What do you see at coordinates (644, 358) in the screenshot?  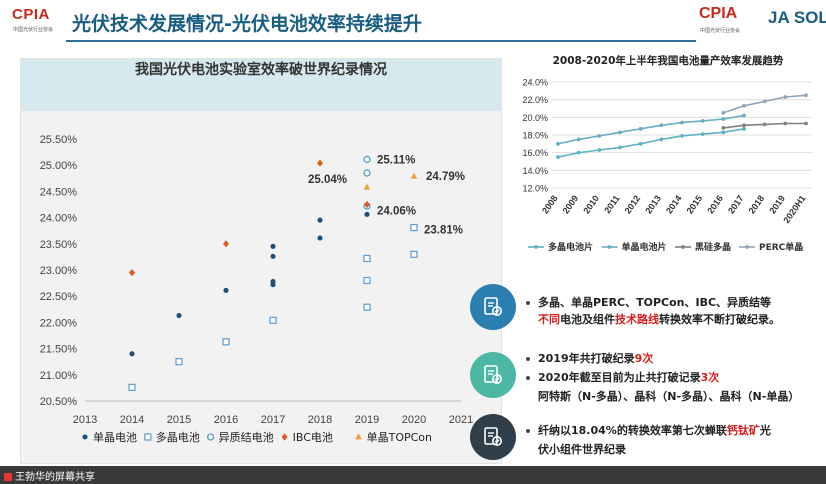 I see `highlight-text: 9次` at bounding box center [644, 358].